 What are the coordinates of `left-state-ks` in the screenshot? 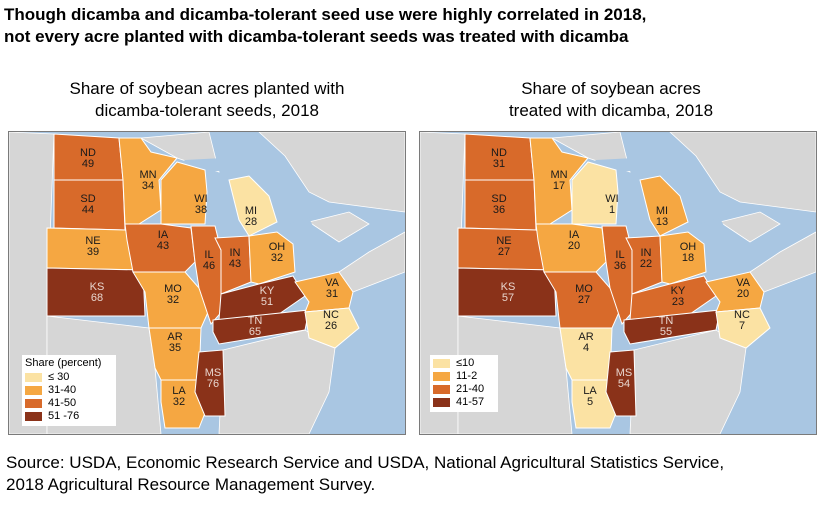 It's located at (96, 292).